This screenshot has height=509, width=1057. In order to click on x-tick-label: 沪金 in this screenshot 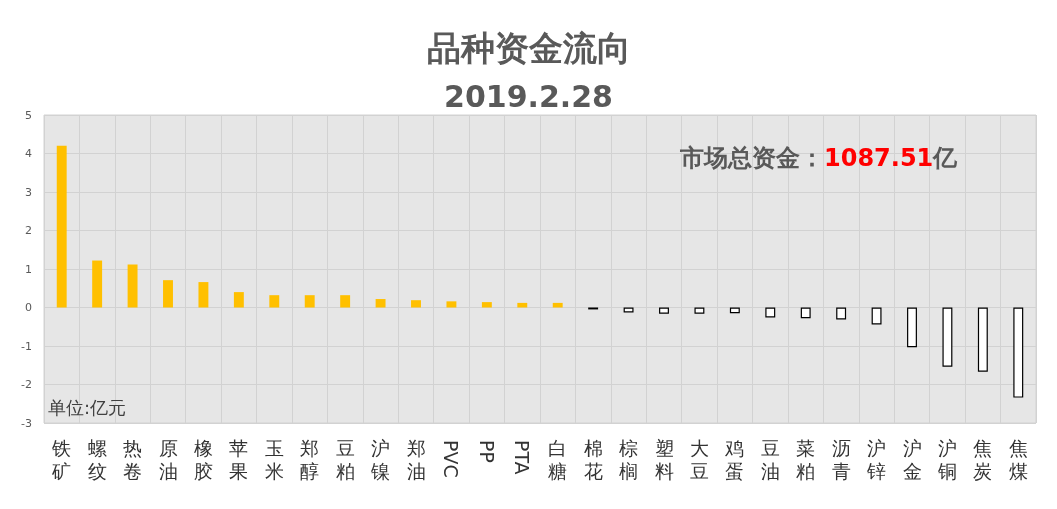, I will do `click(912, 460)`.